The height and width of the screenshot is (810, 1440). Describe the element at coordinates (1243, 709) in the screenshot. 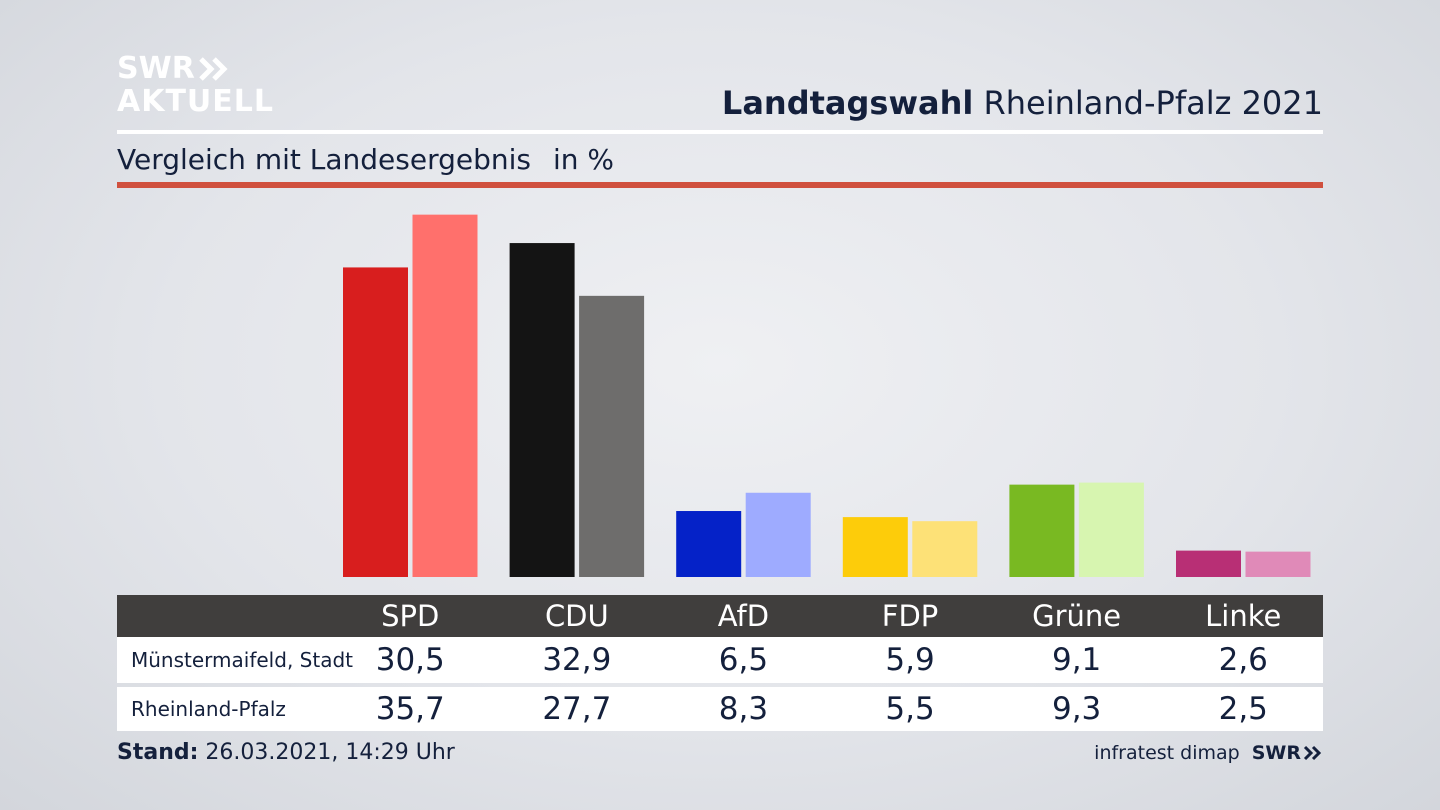

I see `value-linke-series-1: 2,5` at that location.